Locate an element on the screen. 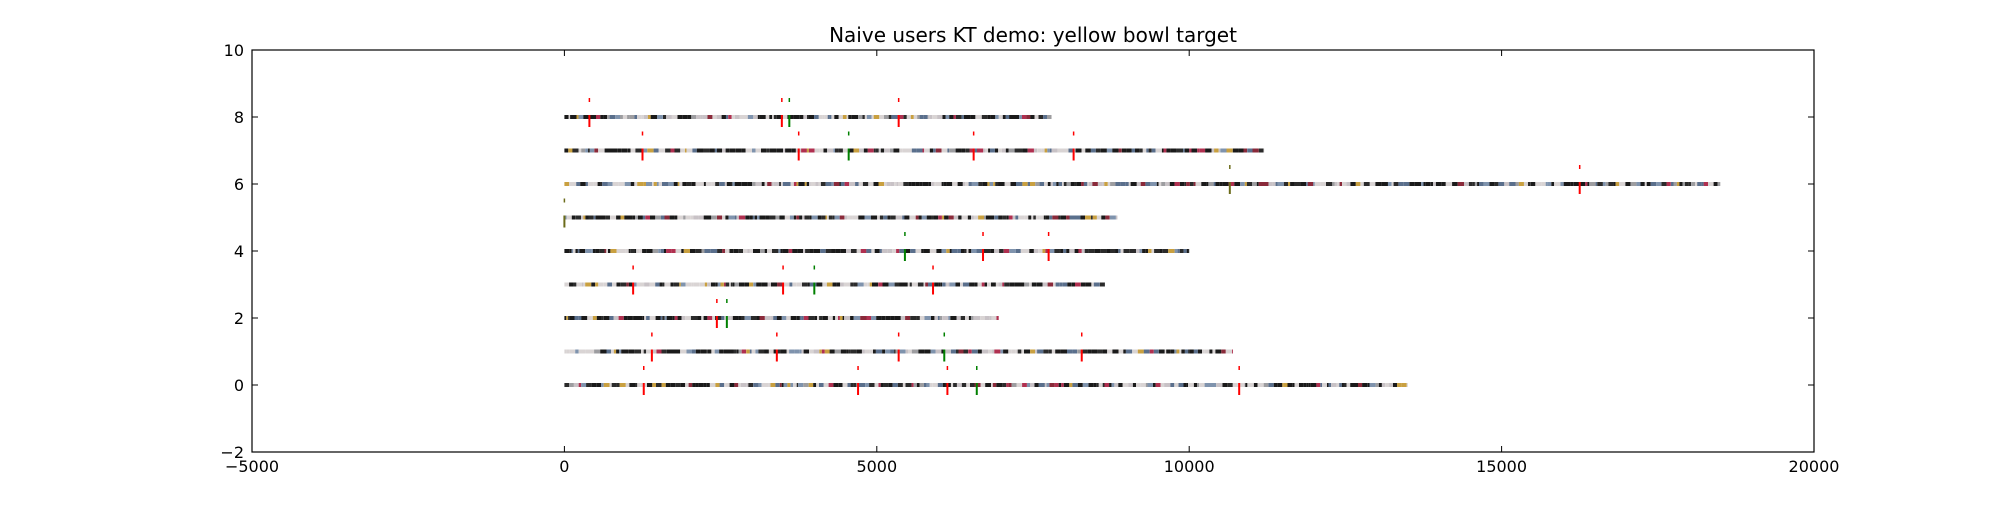 Image resolution: width=2000 pixels, height=505 pixels. y-tick-label: 4 is located at coordinates (239, 251).